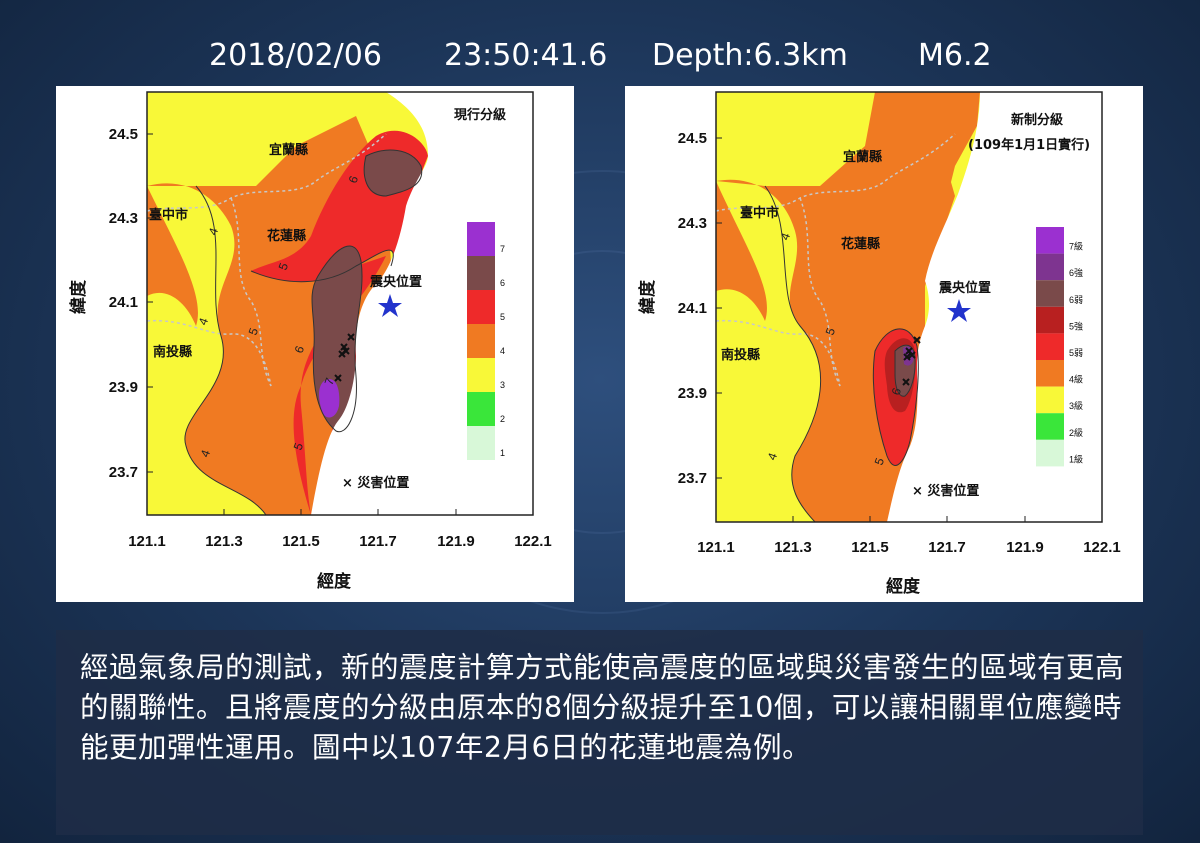  I want to click on event-depth: Depth:6.3km, so click(750, 55).